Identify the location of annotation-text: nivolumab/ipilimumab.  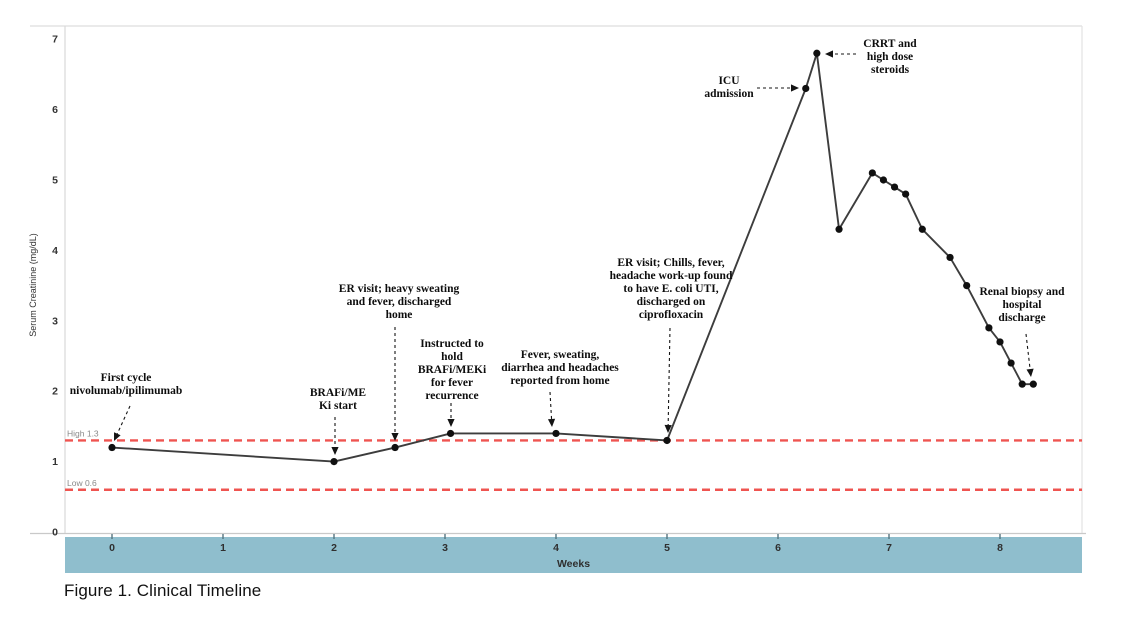
(126, 391).